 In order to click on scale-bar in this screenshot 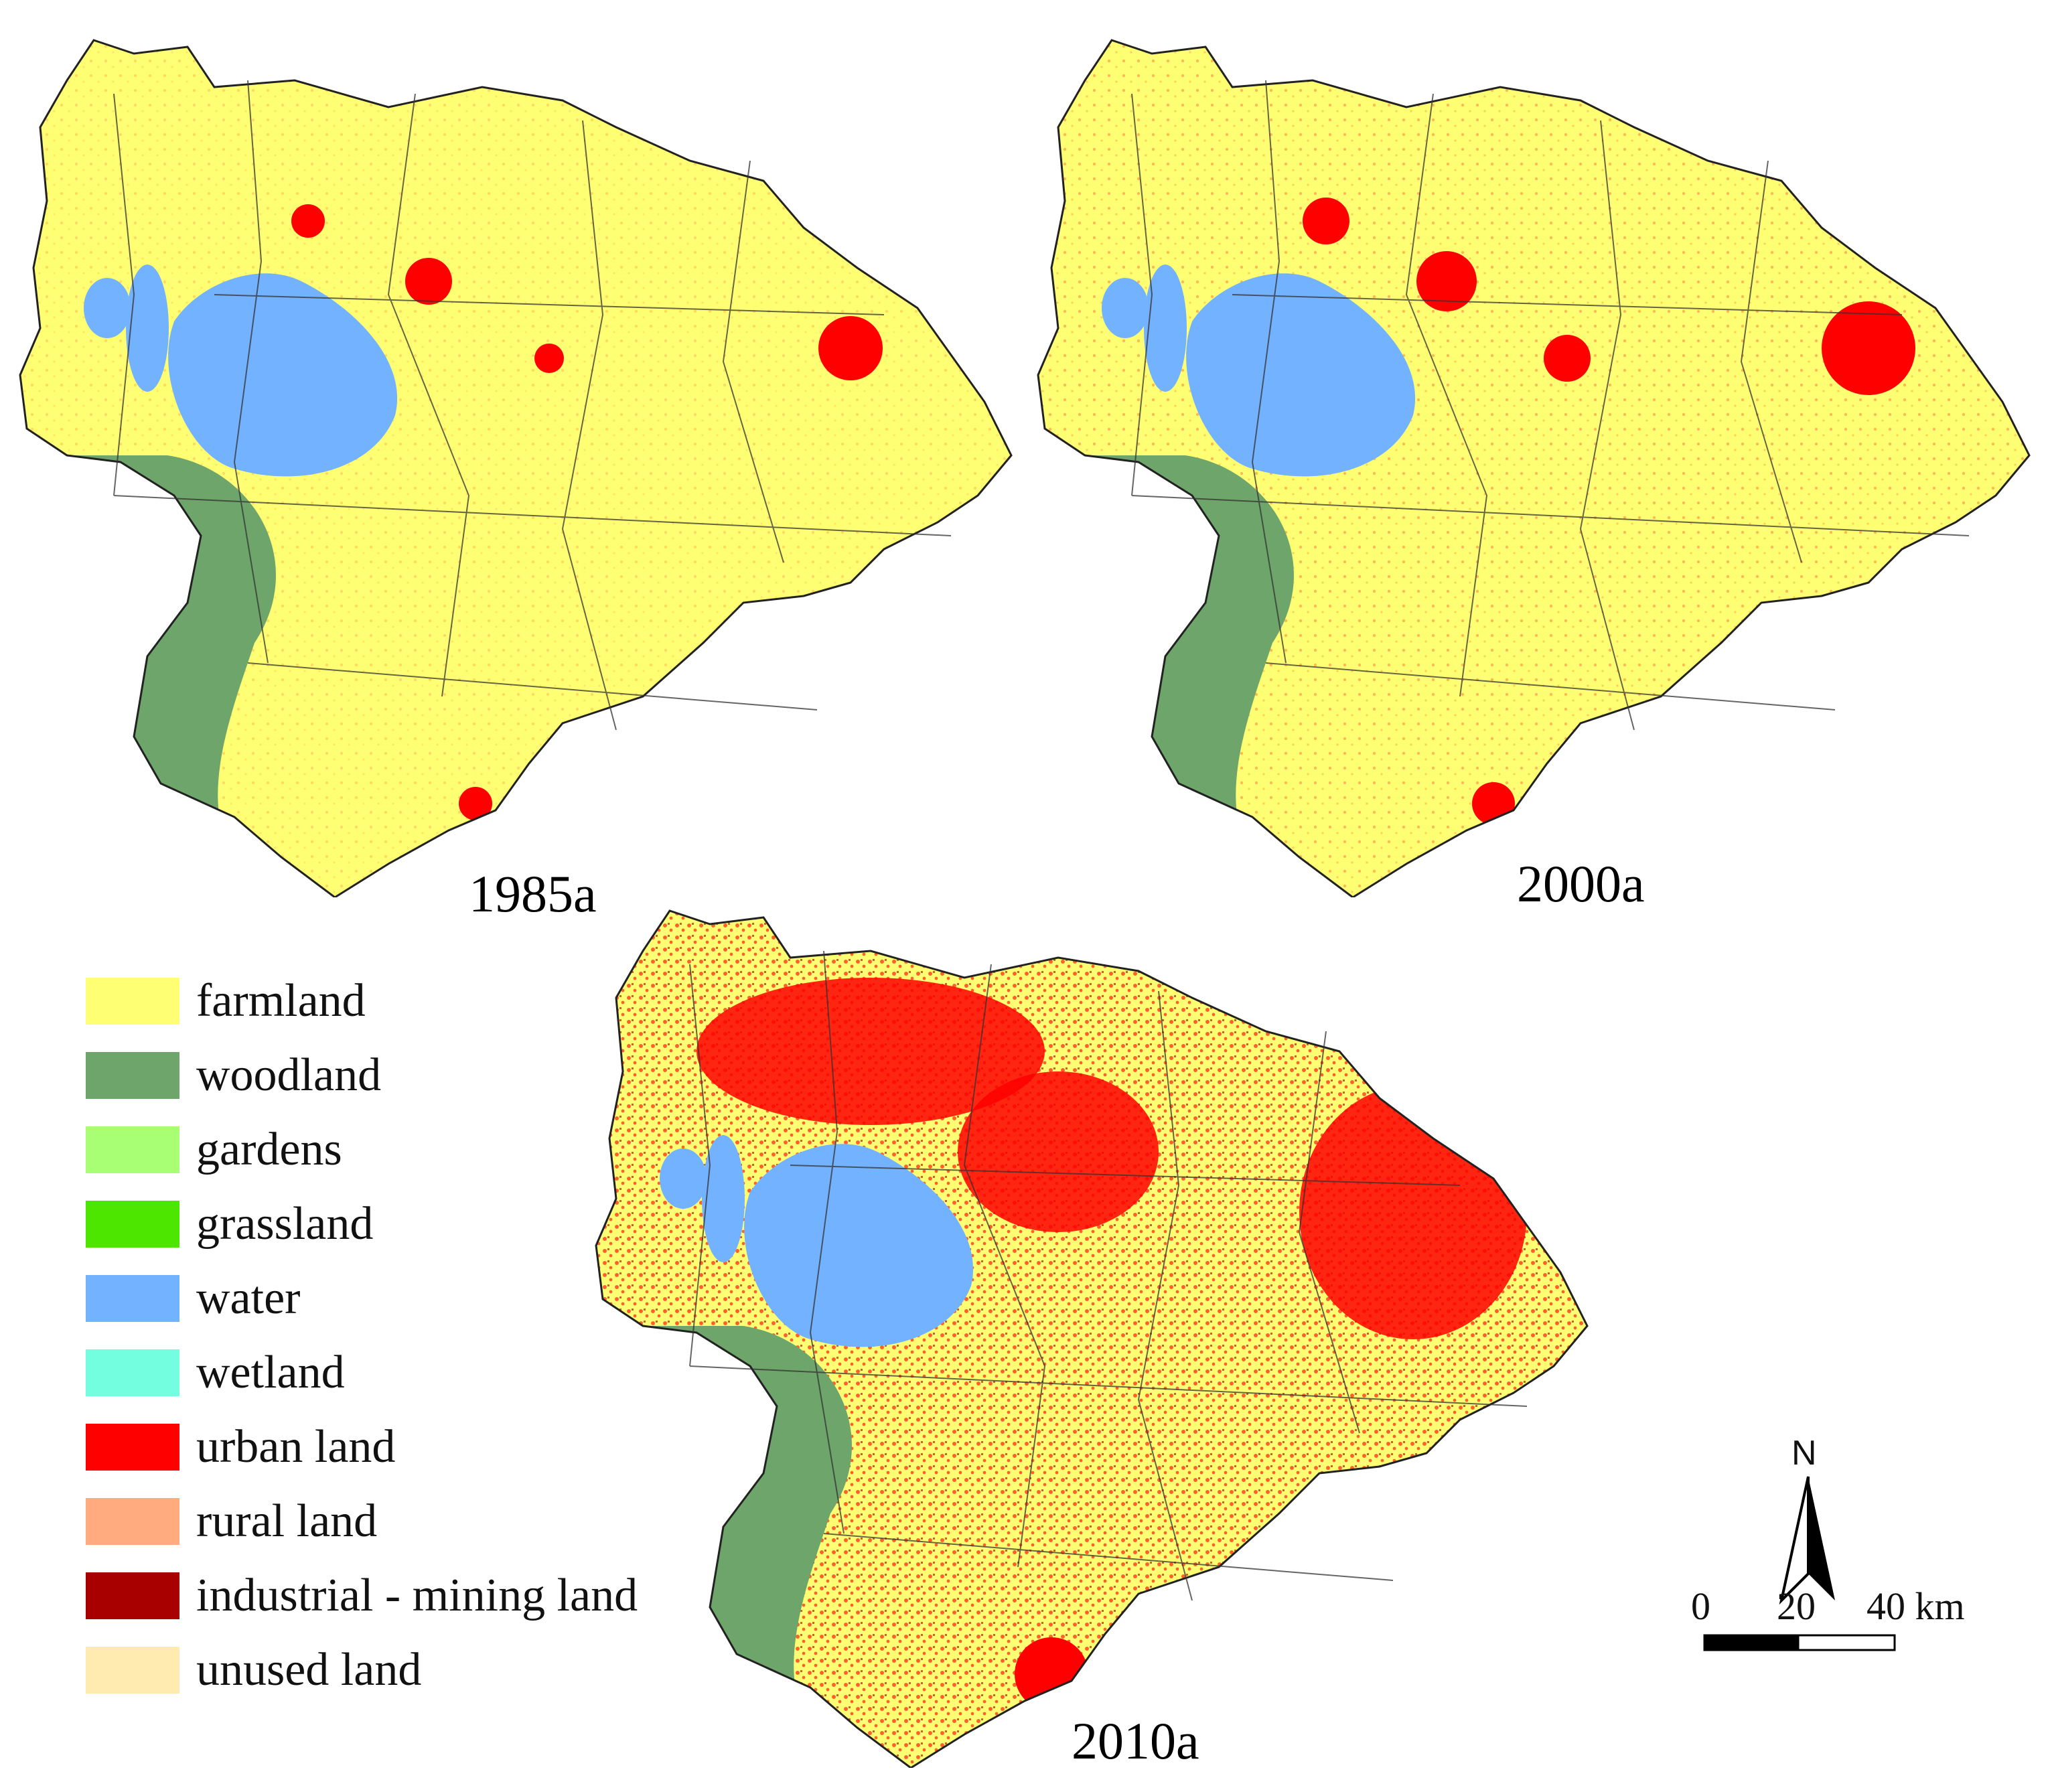, I will do `click(1799, 1642)`.